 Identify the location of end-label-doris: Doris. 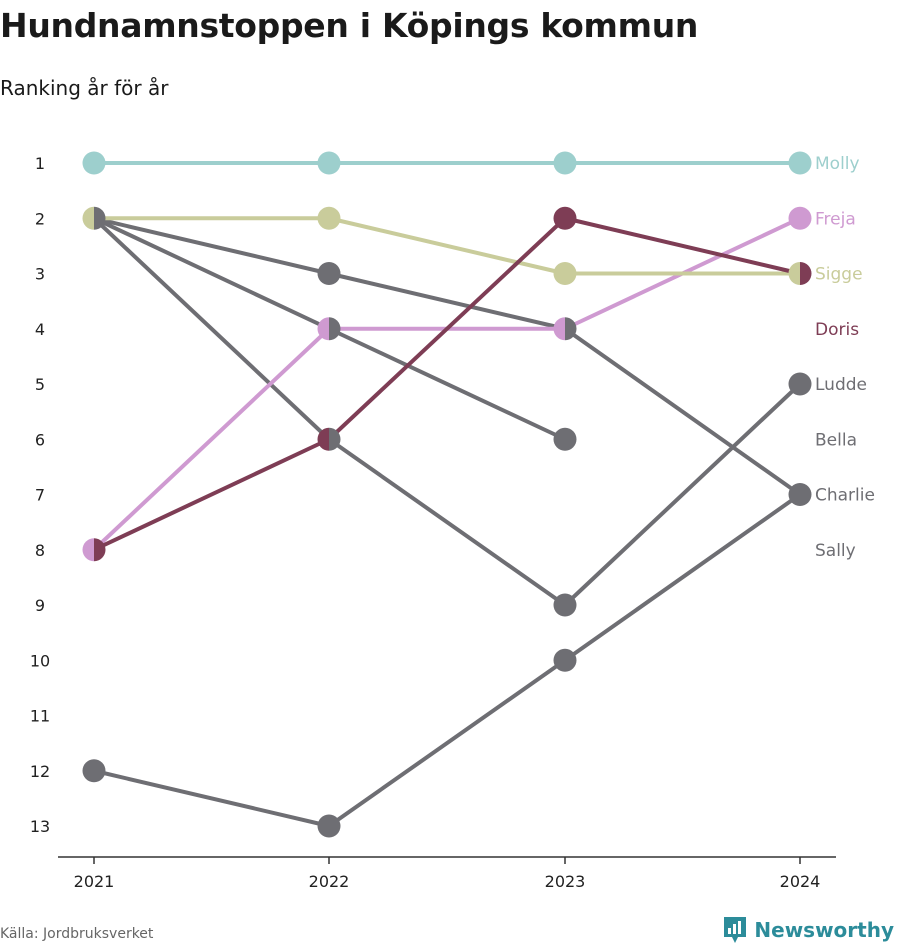
(837, 330).